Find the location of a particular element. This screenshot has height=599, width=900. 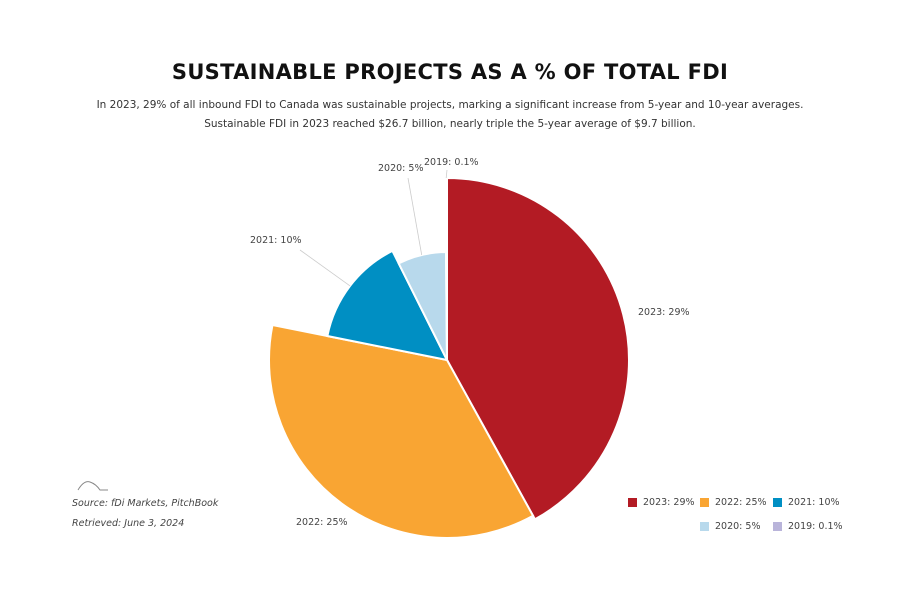

legend-label: 2023: 29% is located at coordinates (669, 502).